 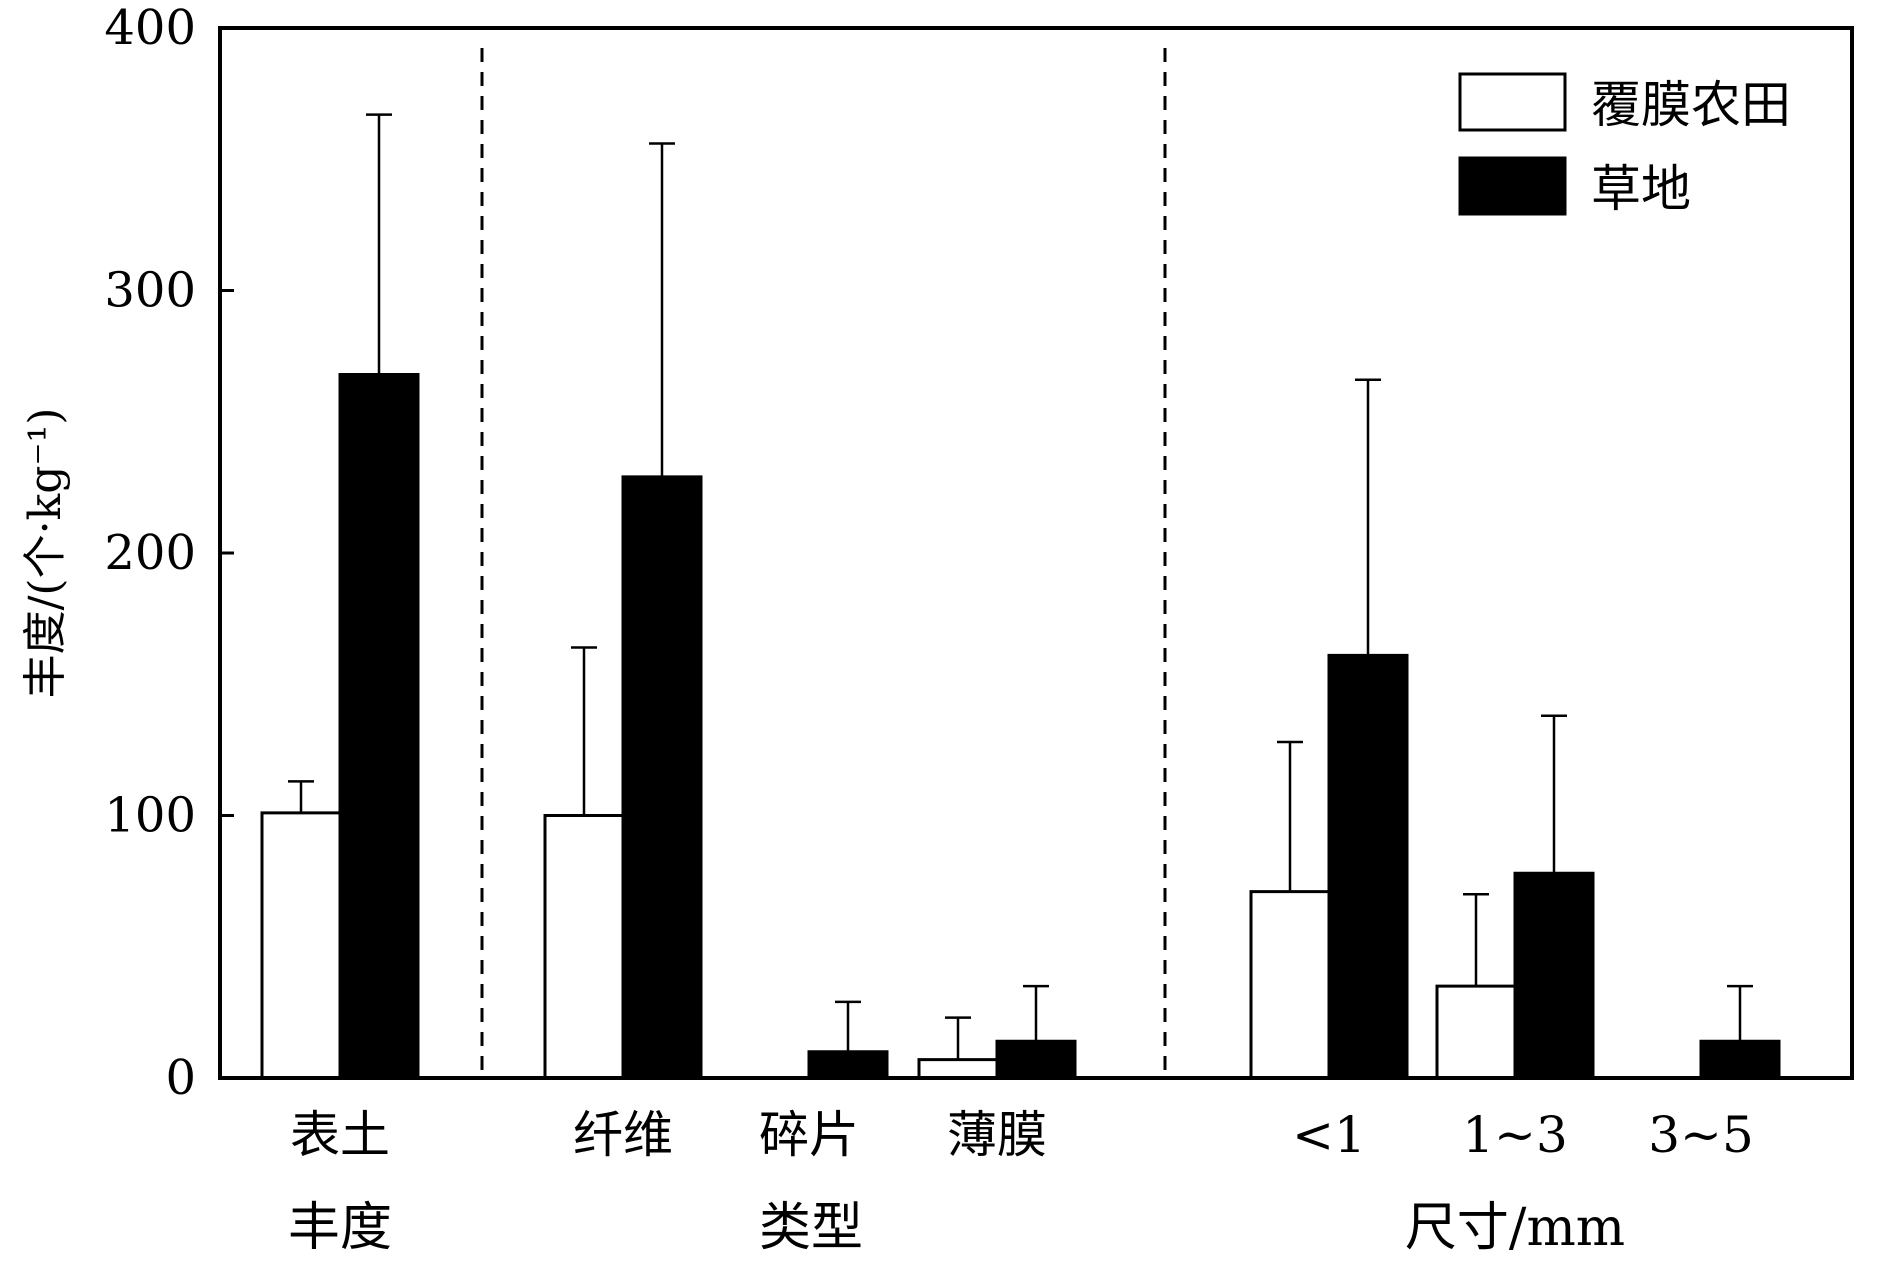 What do you see at coordinates (150, 816) in the screenshot?
I see `y-tick-label: 100` at bounding box center [150, 816].